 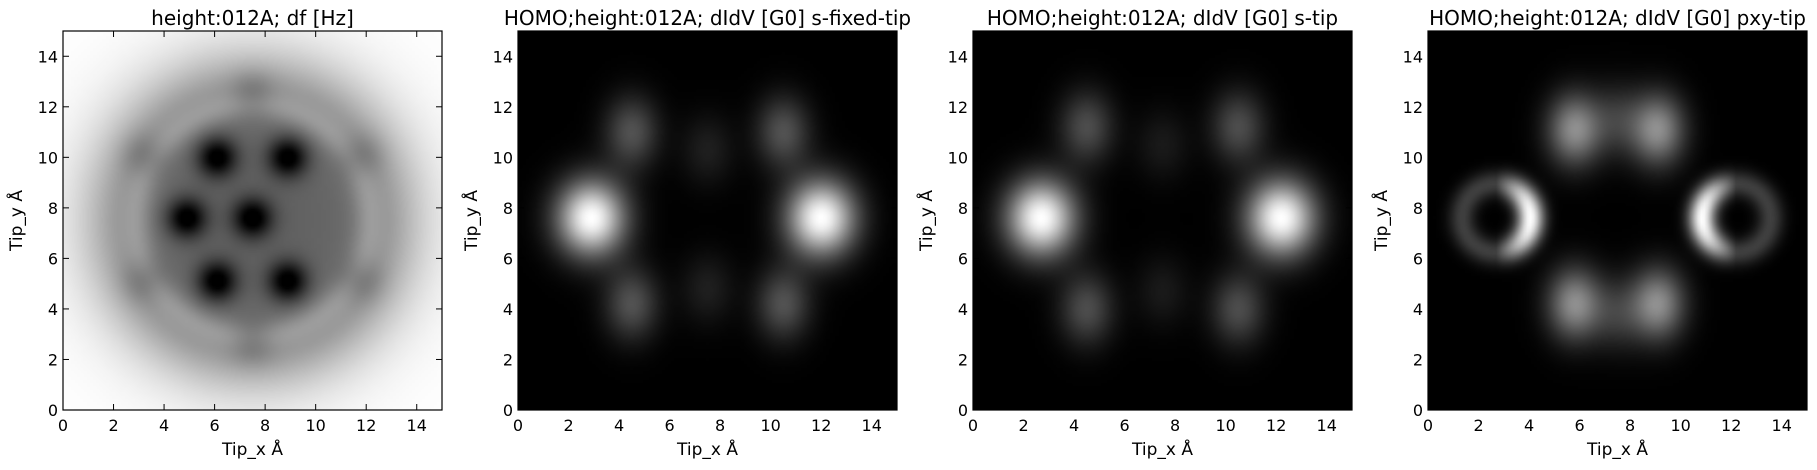 I want to click on chart-title: HOMO;height:012A; dIdV [G0] s-fixed-tip, so click(x=707, y=18).